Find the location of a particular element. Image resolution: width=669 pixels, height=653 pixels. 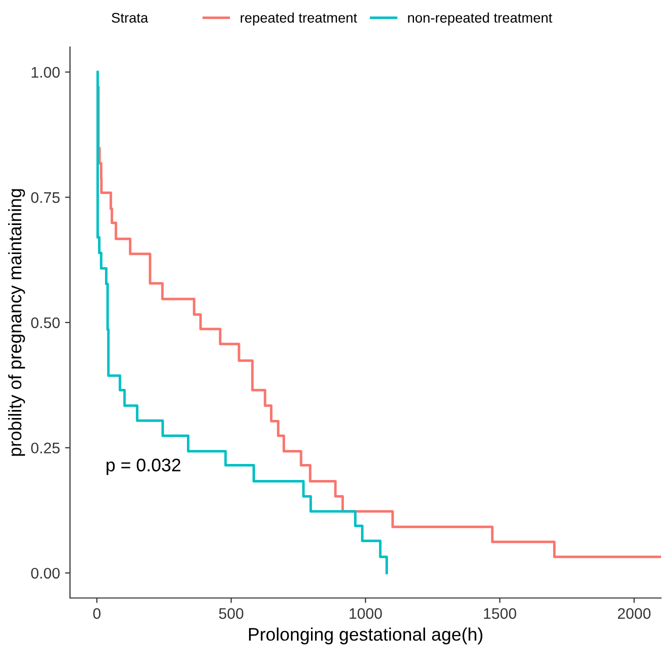

x-tick-label: 0 is located at coordinates (97, 613).